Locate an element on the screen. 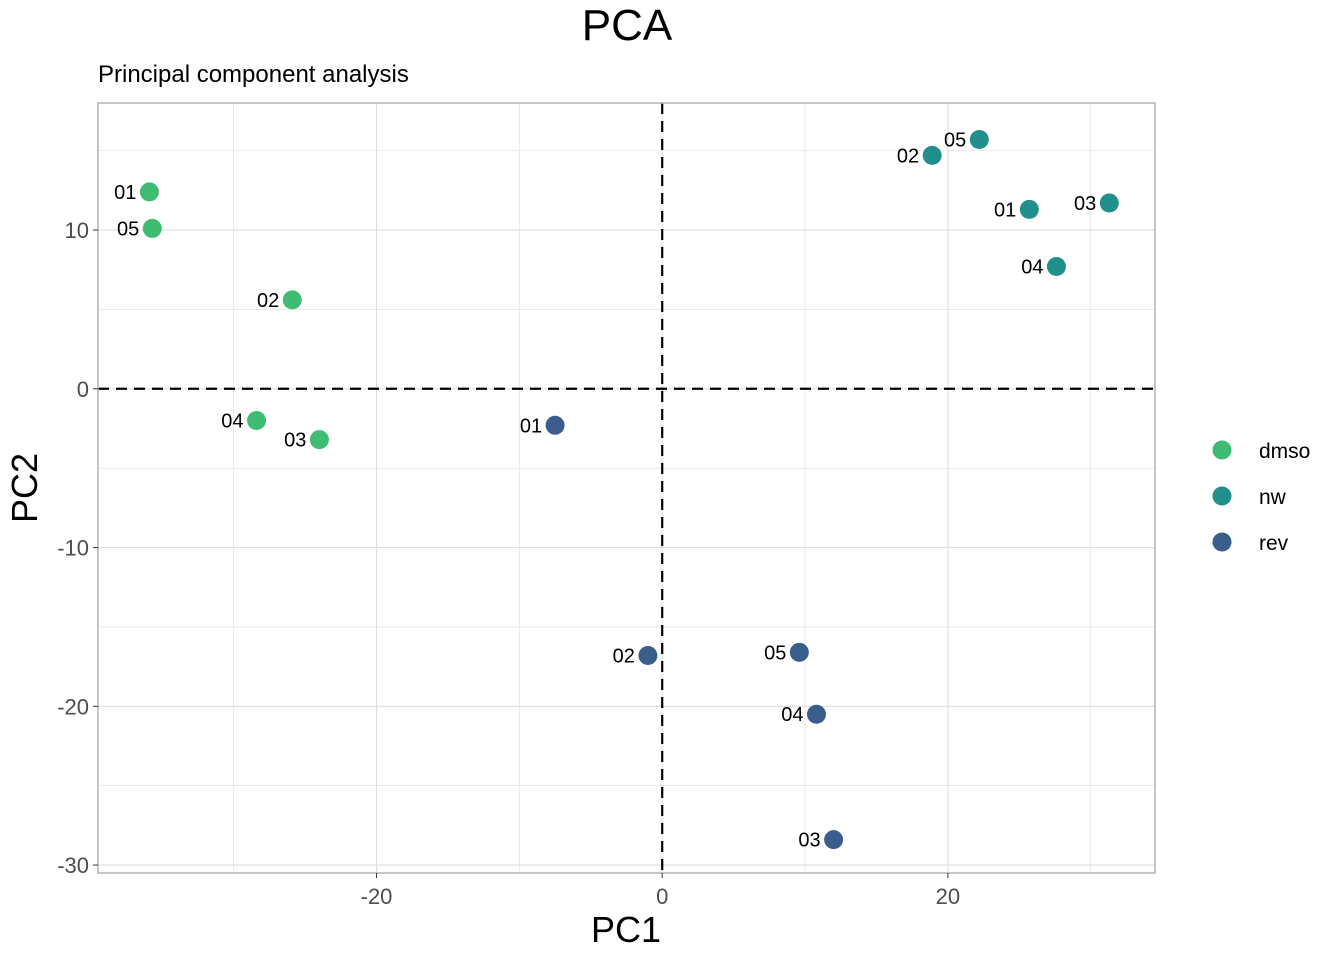  y-tick-label: -10 is located at coordinates (73, 548).